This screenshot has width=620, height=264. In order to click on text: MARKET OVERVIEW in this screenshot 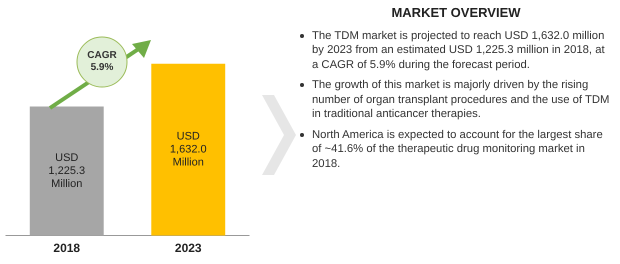, I will do `click(456, 12)`.